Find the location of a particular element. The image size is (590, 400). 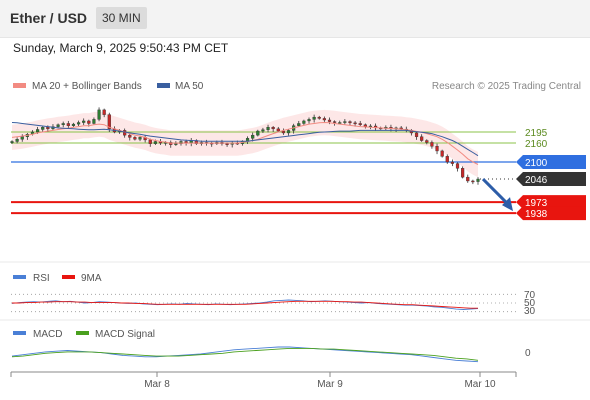

rsi-series is located at coordinates (263, 303).